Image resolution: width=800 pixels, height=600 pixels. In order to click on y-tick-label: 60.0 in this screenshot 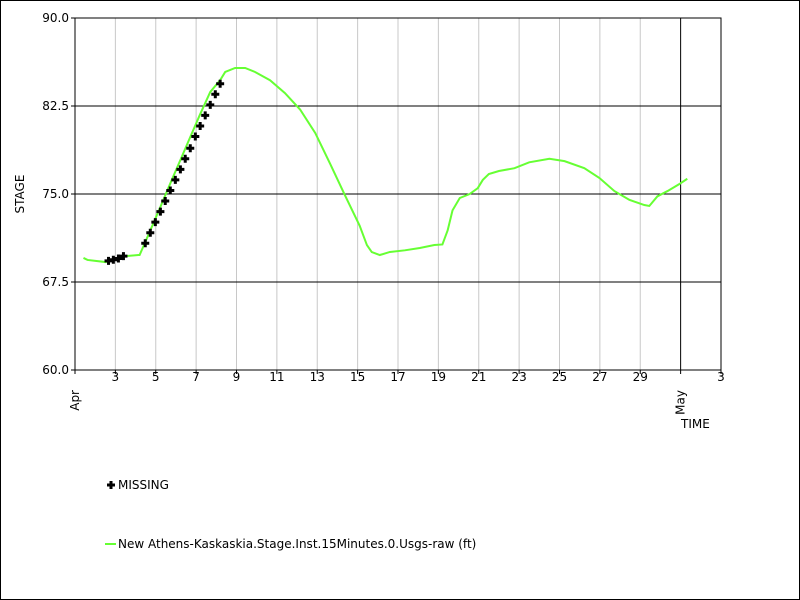, I will do `click(55, 370)`.